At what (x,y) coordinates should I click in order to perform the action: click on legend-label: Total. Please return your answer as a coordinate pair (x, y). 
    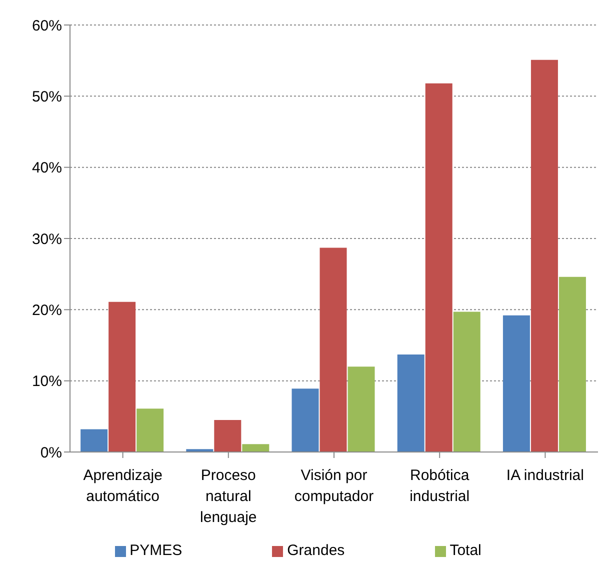
    Looking at the image, I should click on (466, 550).